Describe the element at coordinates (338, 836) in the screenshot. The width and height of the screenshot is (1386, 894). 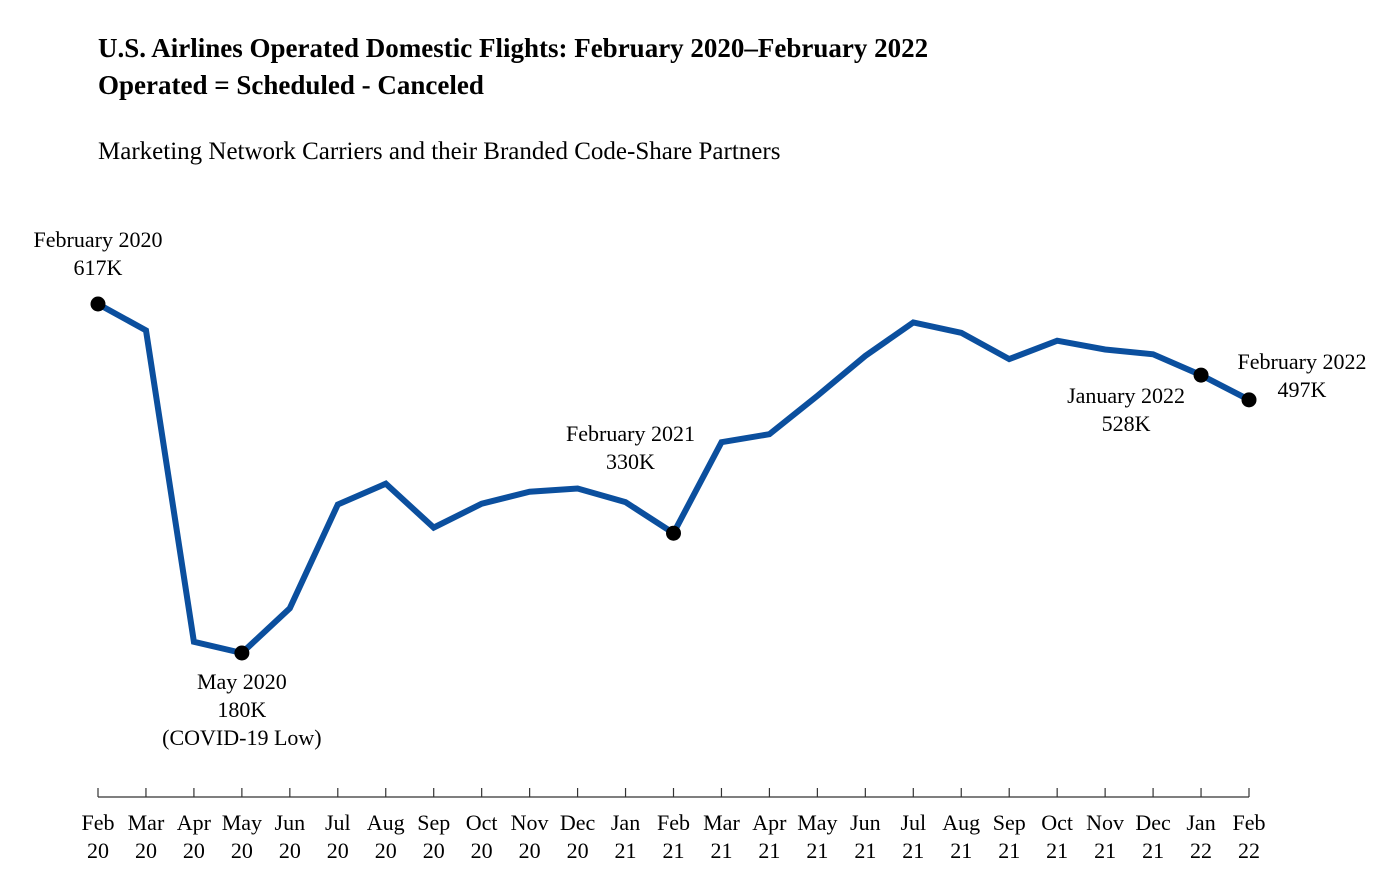
I see `x-tick-label: Jul 20` at that location.